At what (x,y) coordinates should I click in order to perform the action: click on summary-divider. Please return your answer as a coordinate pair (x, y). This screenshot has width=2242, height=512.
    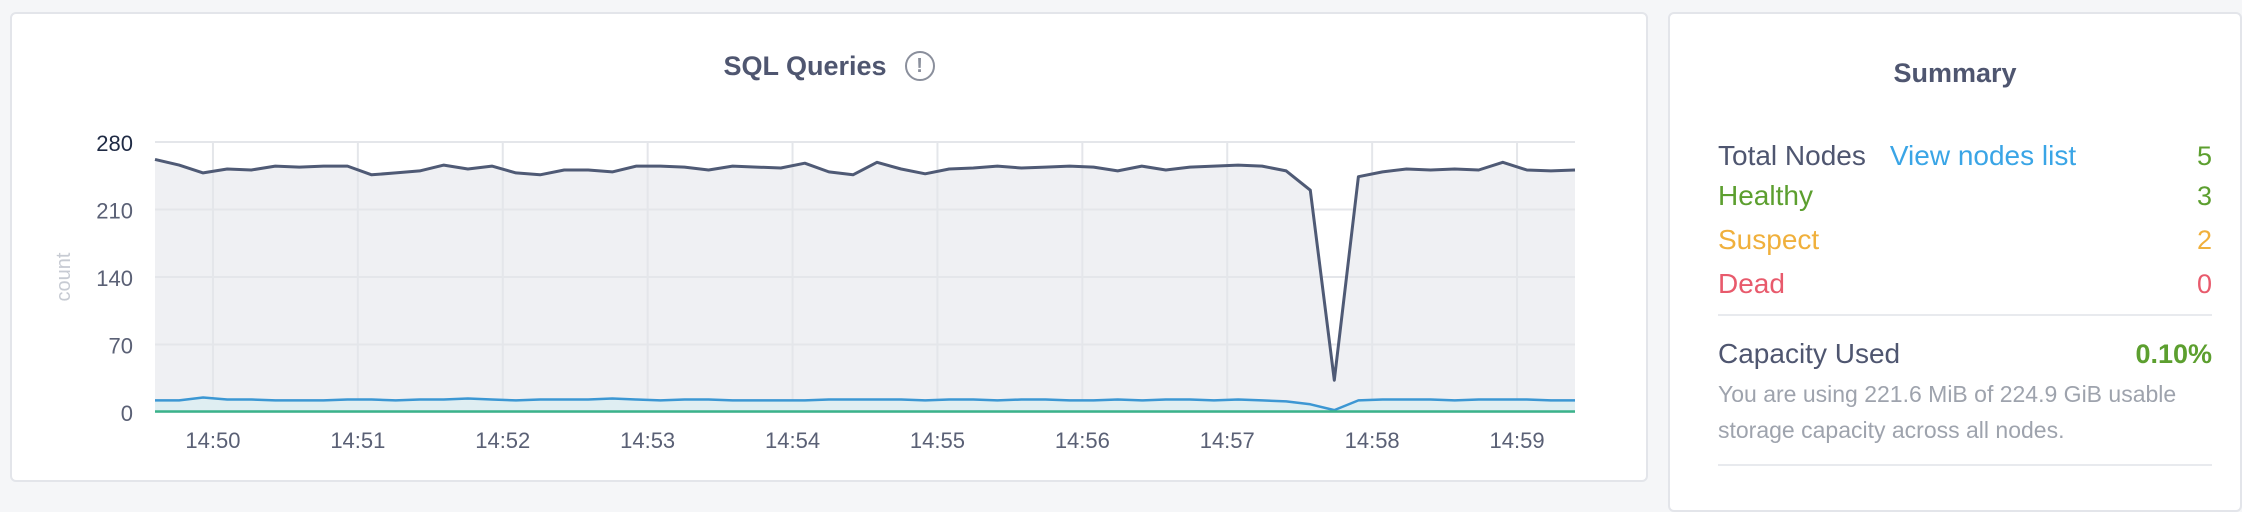
    Looking at the image, I should click on (1965, 315).